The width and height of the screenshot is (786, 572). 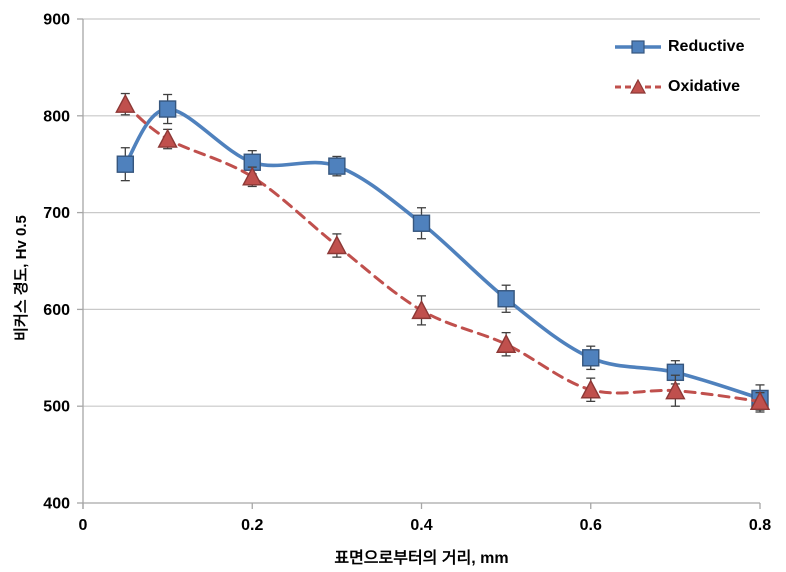 What do you see at coordinates (56, 20) in the screenshot?
I see `y-tick-label: 900` at bounding box center [56, 20].